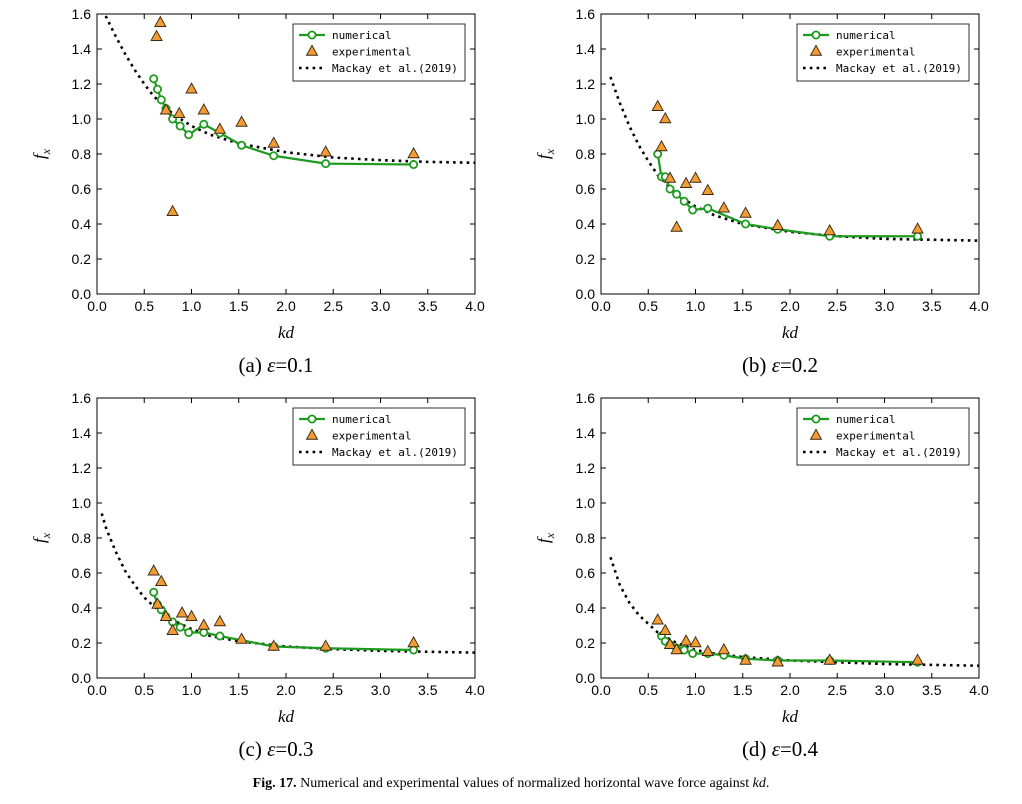  Describe the element at coordinates (932, 690) in the screenshot. I see `x-tick-label: 3.5` at that location.